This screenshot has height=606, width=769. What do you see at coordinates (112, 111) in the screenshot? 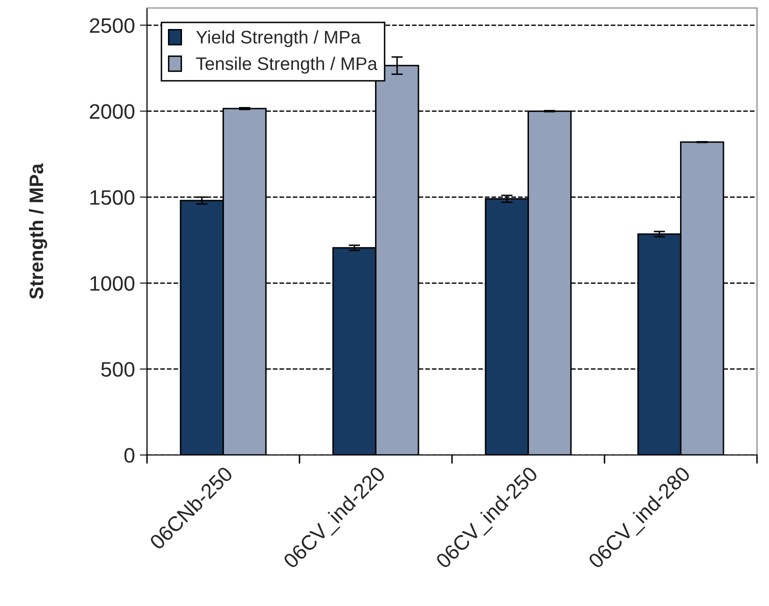
I see `y-tick-label: 2000` at bounding box center [112, 111].